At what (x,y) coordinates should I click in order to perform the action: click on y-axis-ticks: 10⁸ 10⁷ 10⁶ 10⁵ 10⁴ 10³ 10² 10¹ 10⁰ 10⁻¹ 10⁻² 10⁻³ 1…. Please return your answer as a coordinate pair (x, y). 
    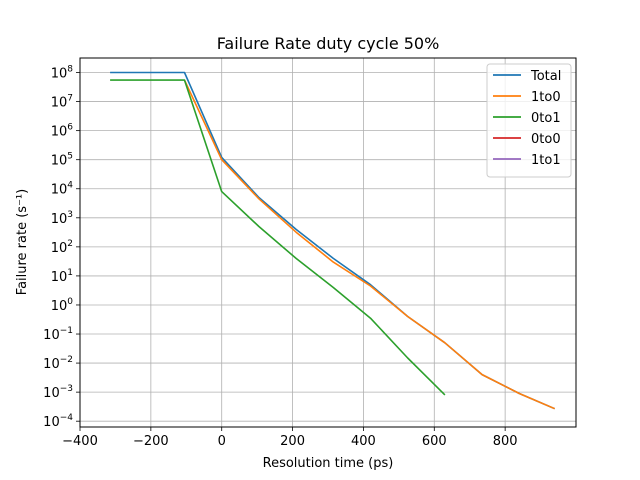
    Looking at the image, I should click on (61, 247).